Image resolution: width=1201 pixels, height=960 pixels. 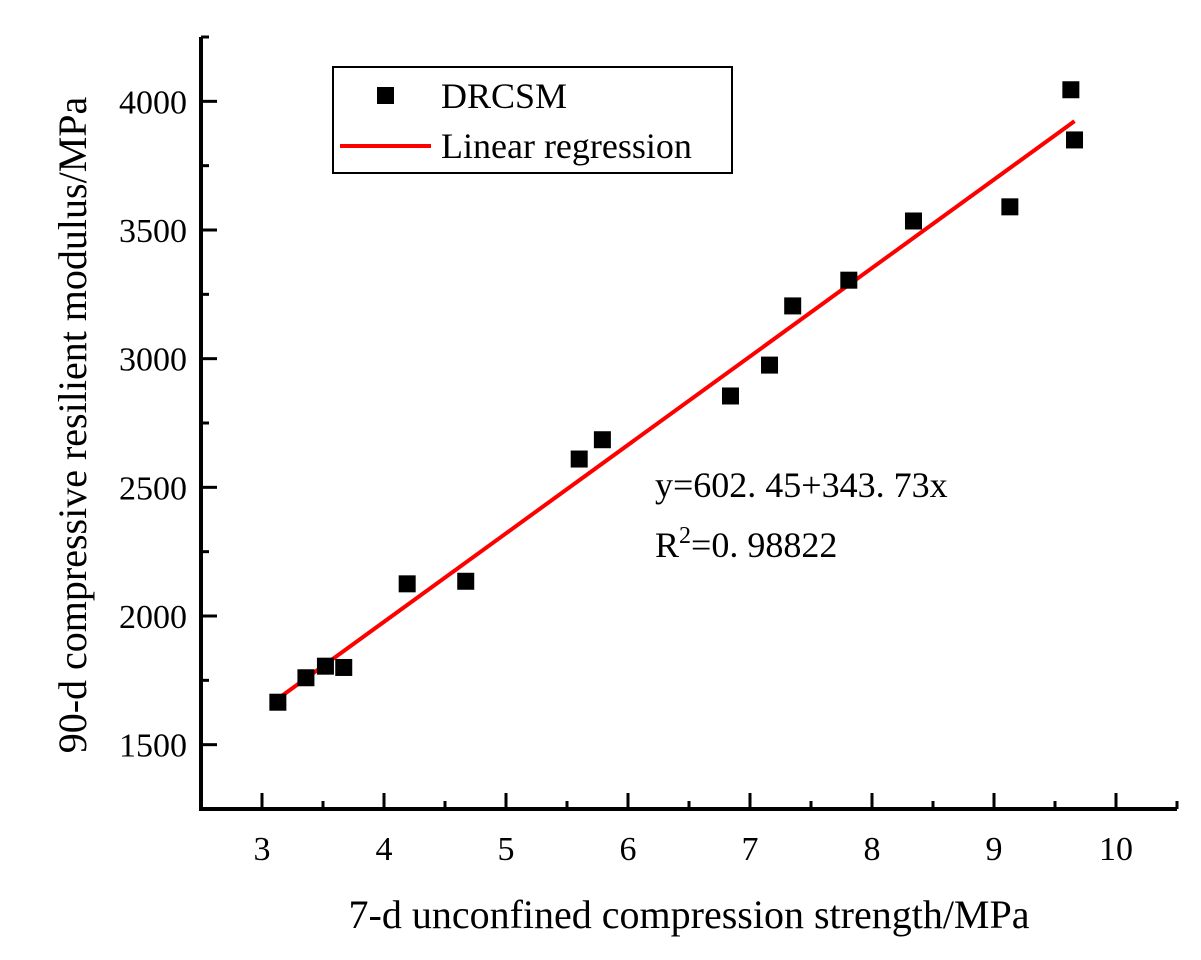 What do you see at coordinates (153, 488) in the screenshot?
I see `y-tick-label: 2500` at bounding box center [153, 488].